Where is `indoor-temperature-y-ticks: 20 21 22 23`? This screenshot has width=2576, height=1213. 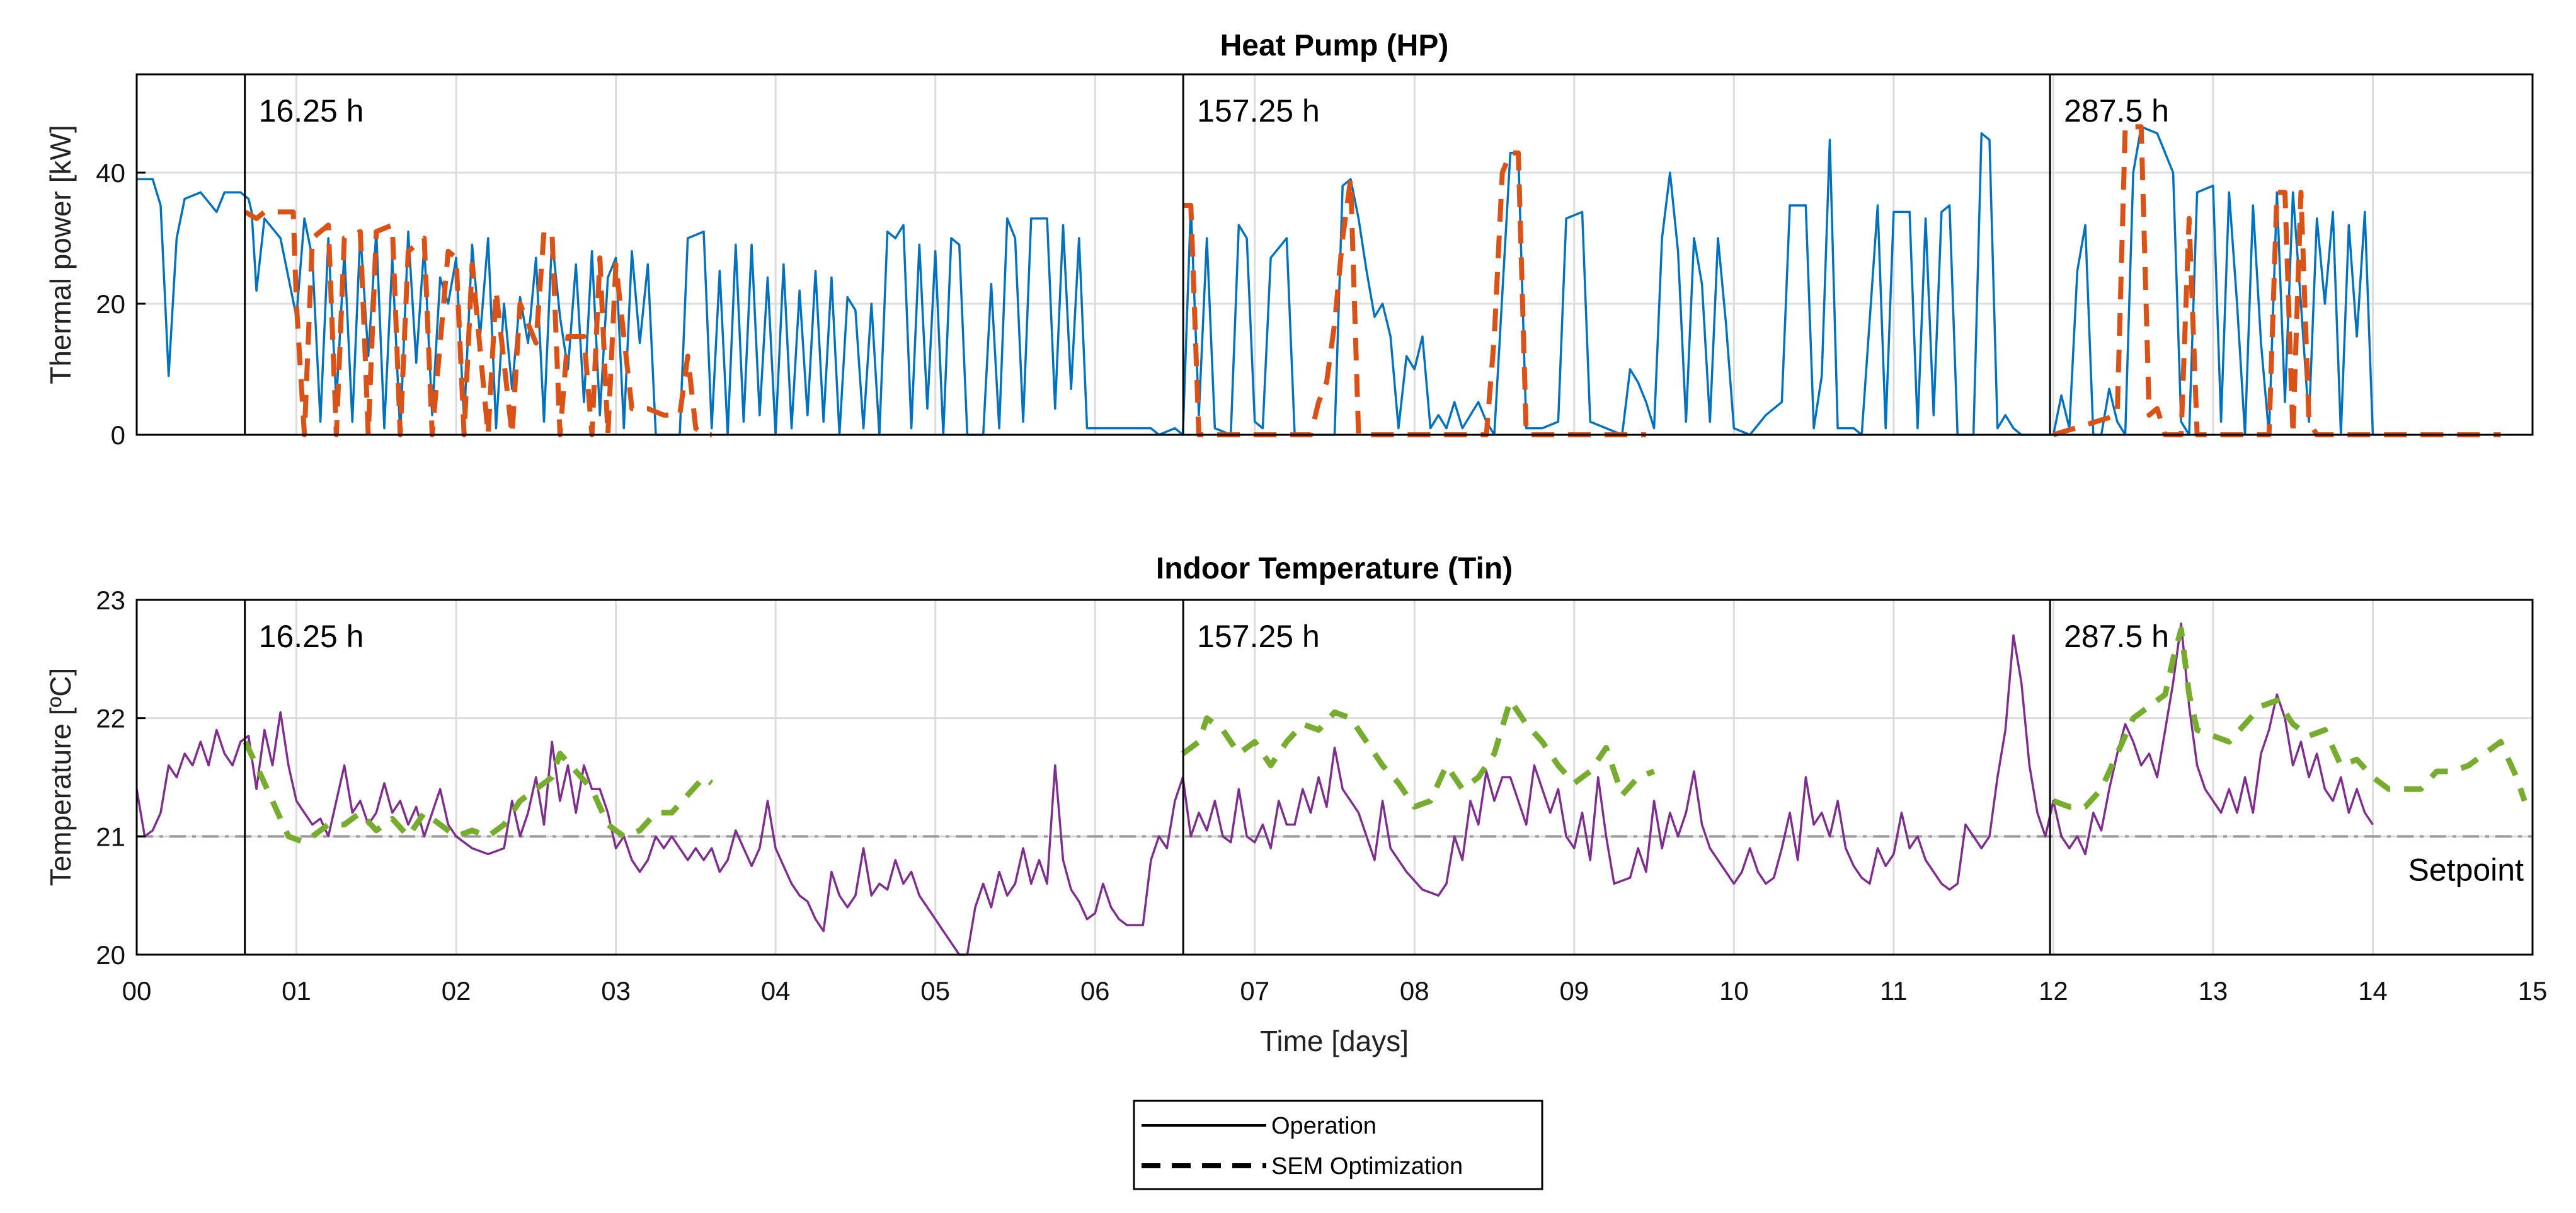
indoor-temperature-y-ticks: 20 21 22 23 is located at coordinates (121, 777).